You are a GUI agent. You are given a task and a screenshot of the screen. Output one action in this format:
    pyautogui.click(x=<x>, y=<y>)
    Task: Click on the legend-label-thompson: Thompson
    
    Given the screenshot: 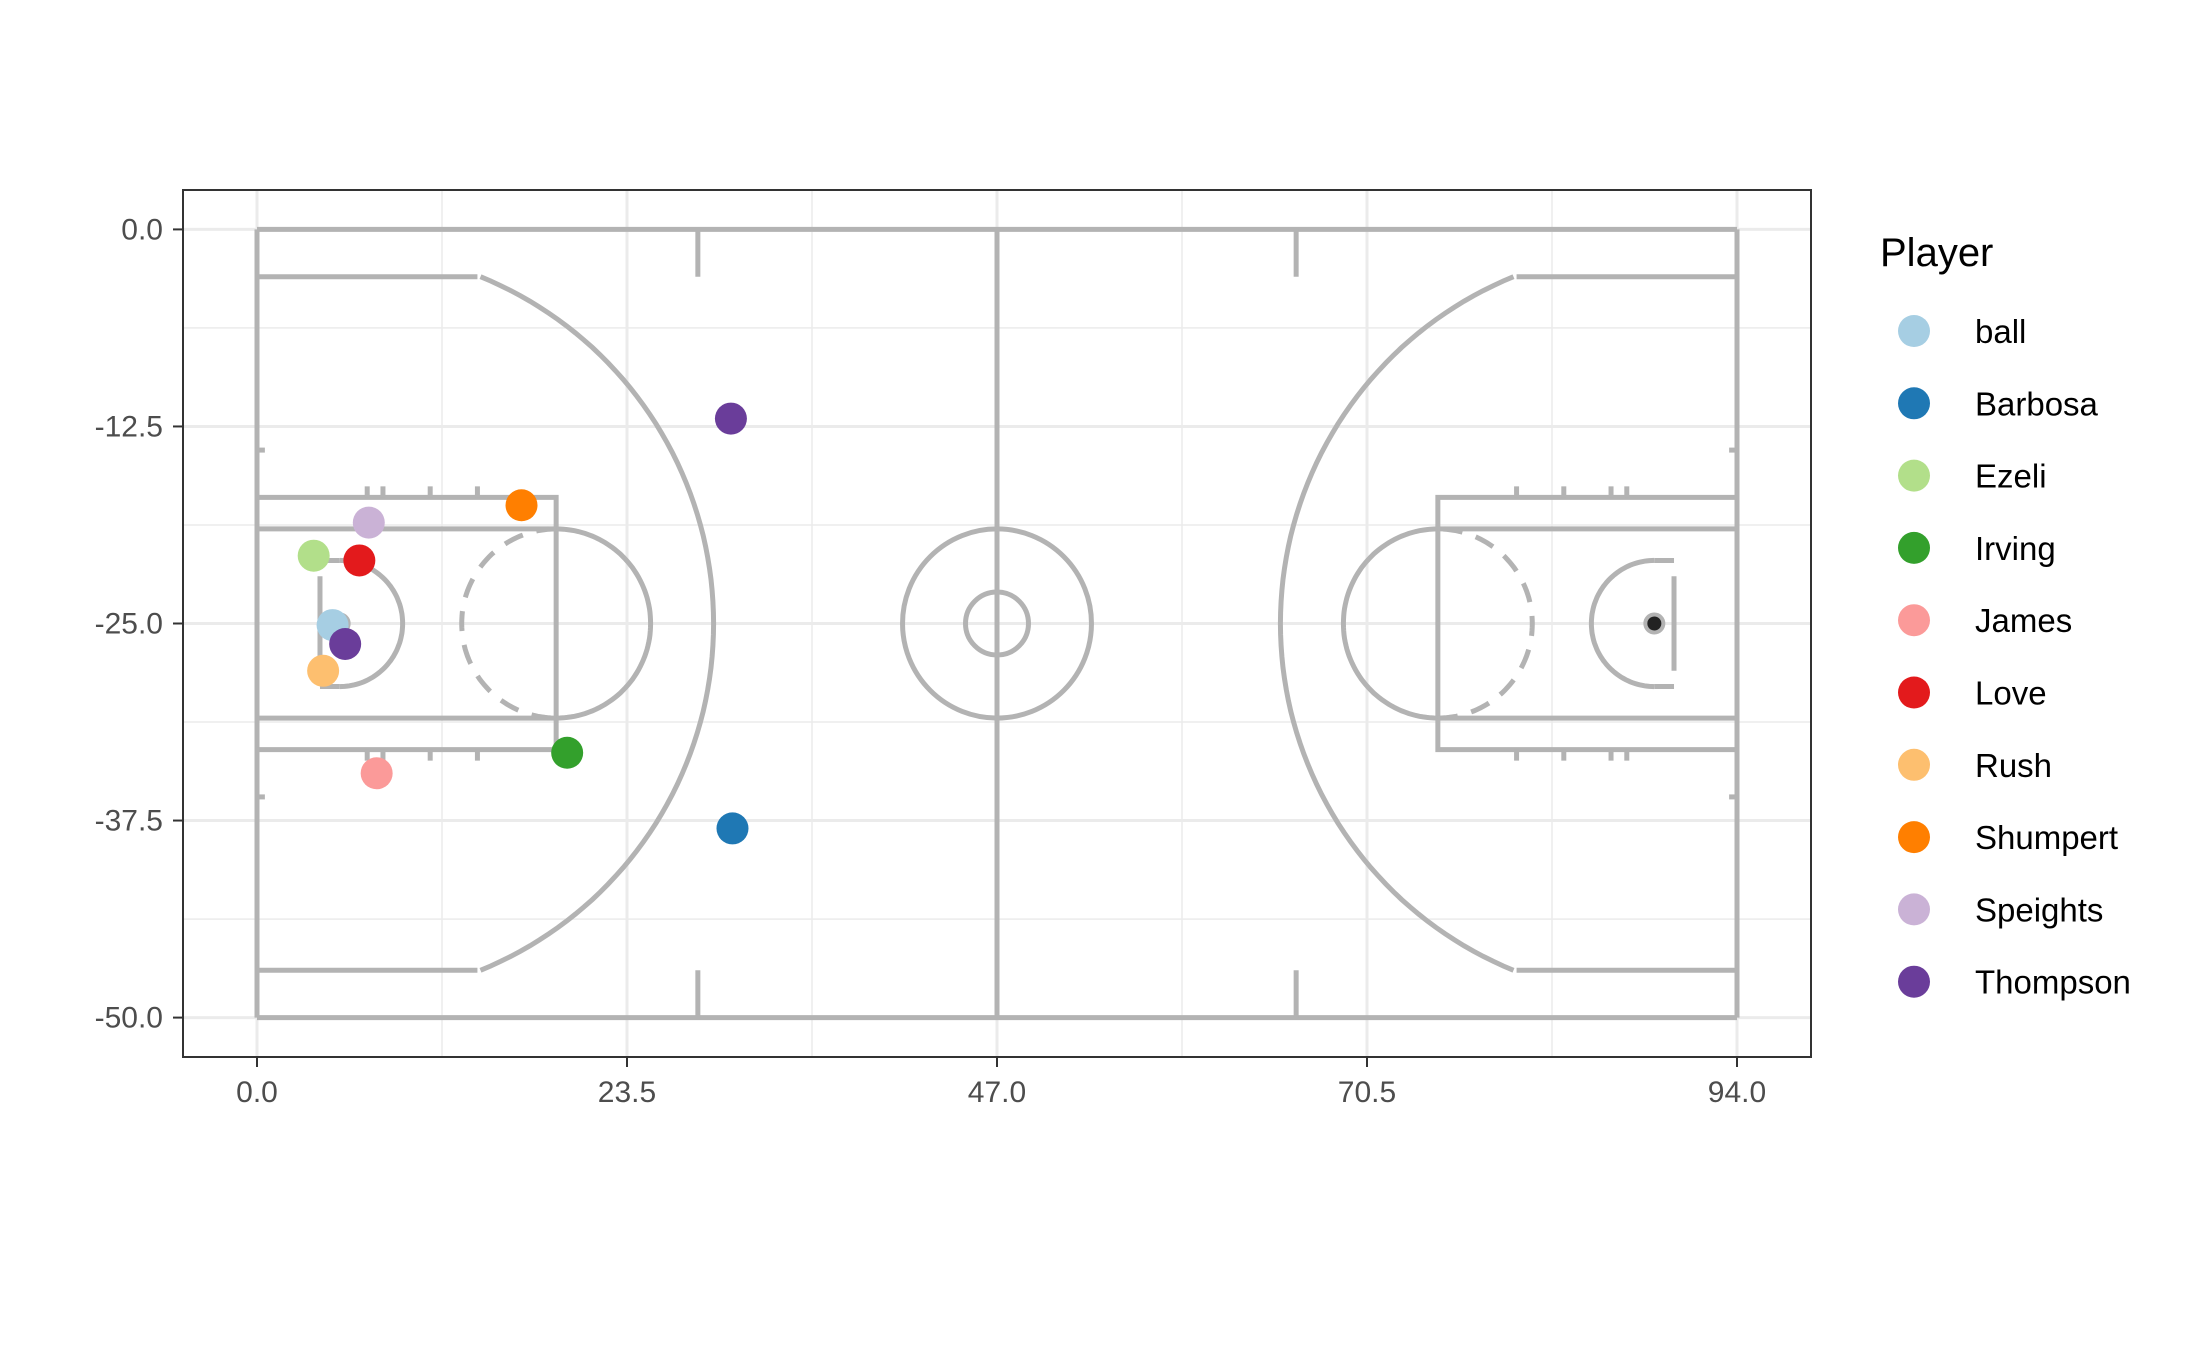 What is the action you would take?
    pyautogui.click(x=2053, y=982)
    